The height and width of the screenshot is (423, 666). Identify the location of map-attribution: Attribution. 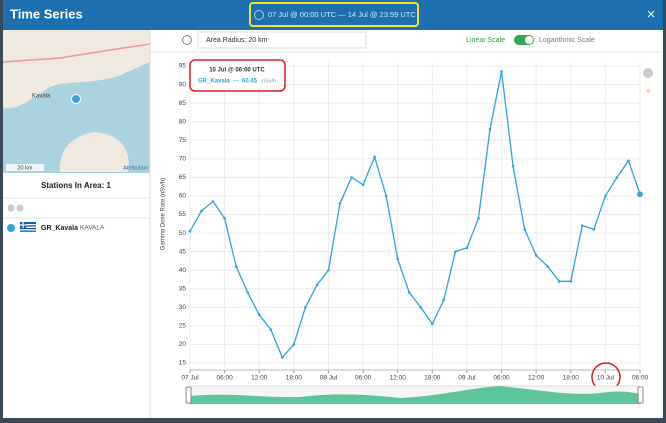
(135, 168).